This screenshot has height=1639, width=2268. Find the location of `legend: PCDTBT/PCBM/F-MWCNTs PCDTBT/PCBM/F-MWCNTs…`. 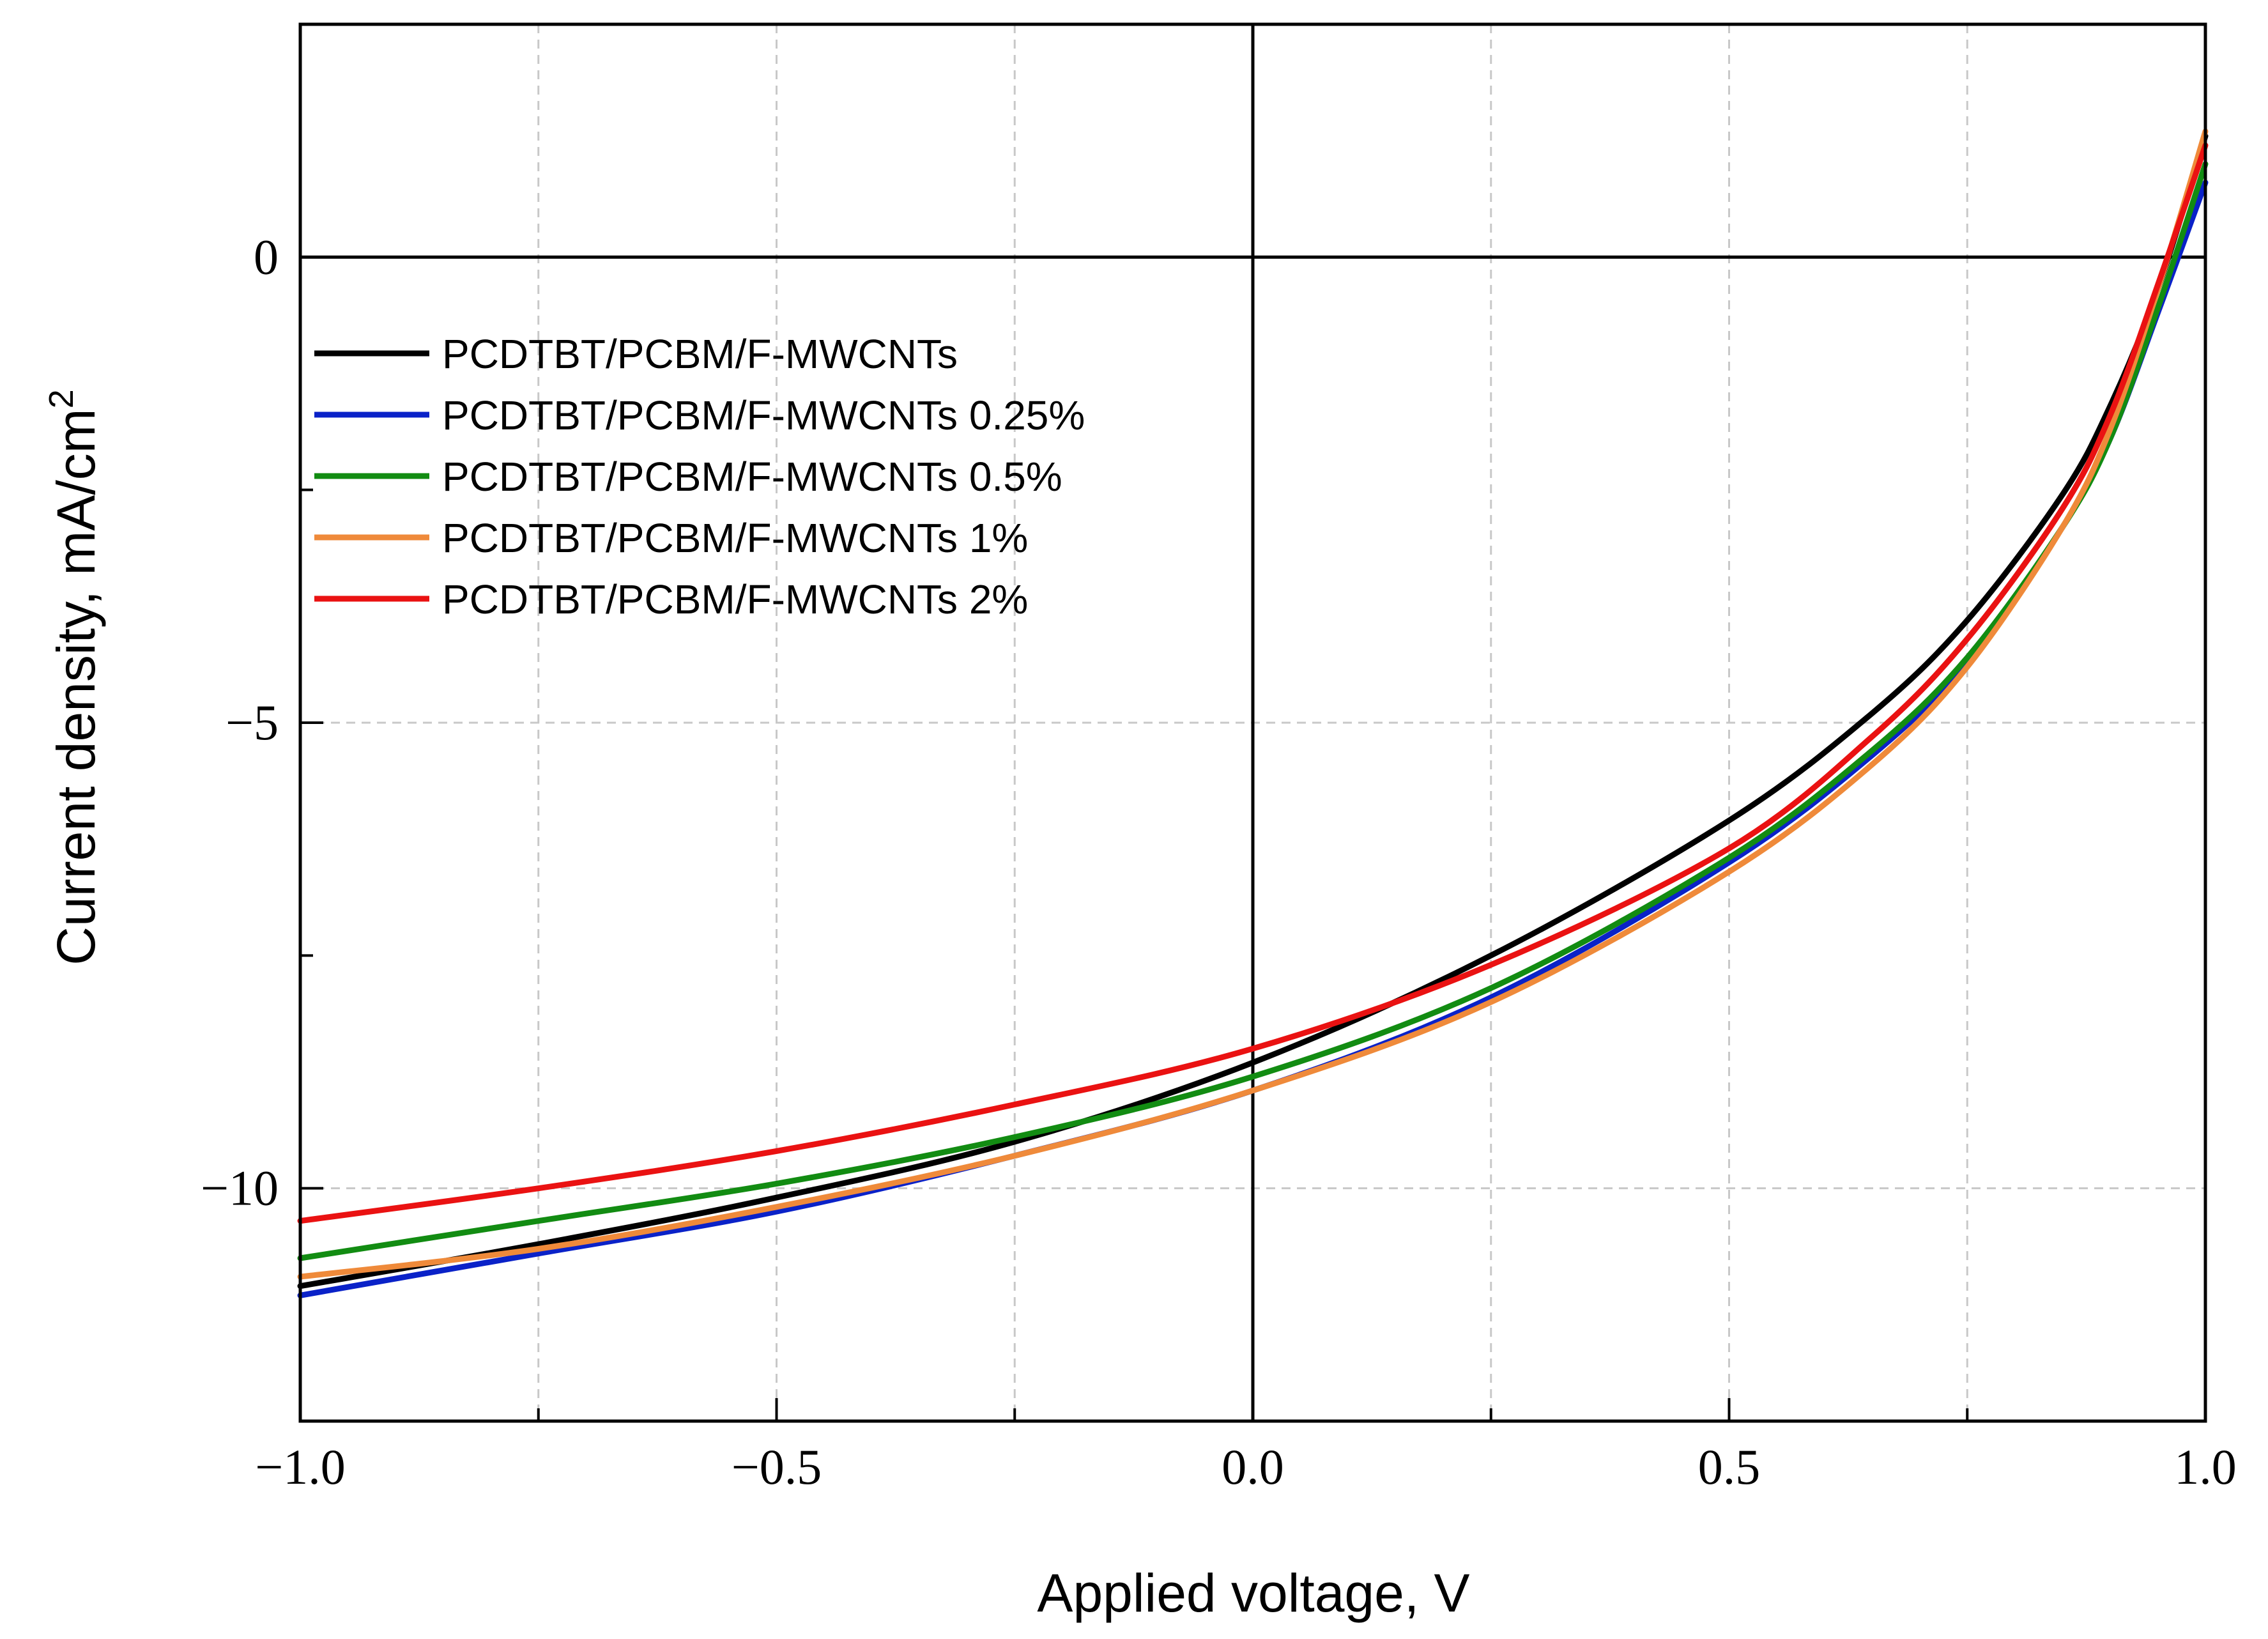

legend: PCDTBT/PCBM/F-MWCNTs PCDTBT/PCBM/F-MWCNTs… is located at coordinates (699, 476).